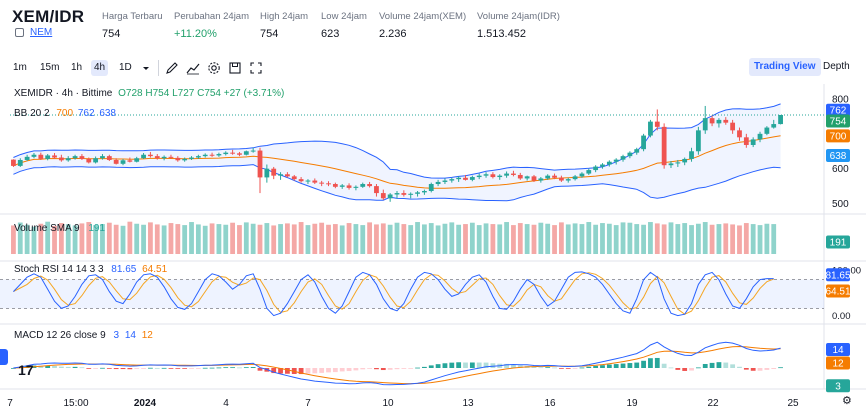 This screenshot has height=414, width=866. I want to click on stat-value: 623, so click(330, 34).